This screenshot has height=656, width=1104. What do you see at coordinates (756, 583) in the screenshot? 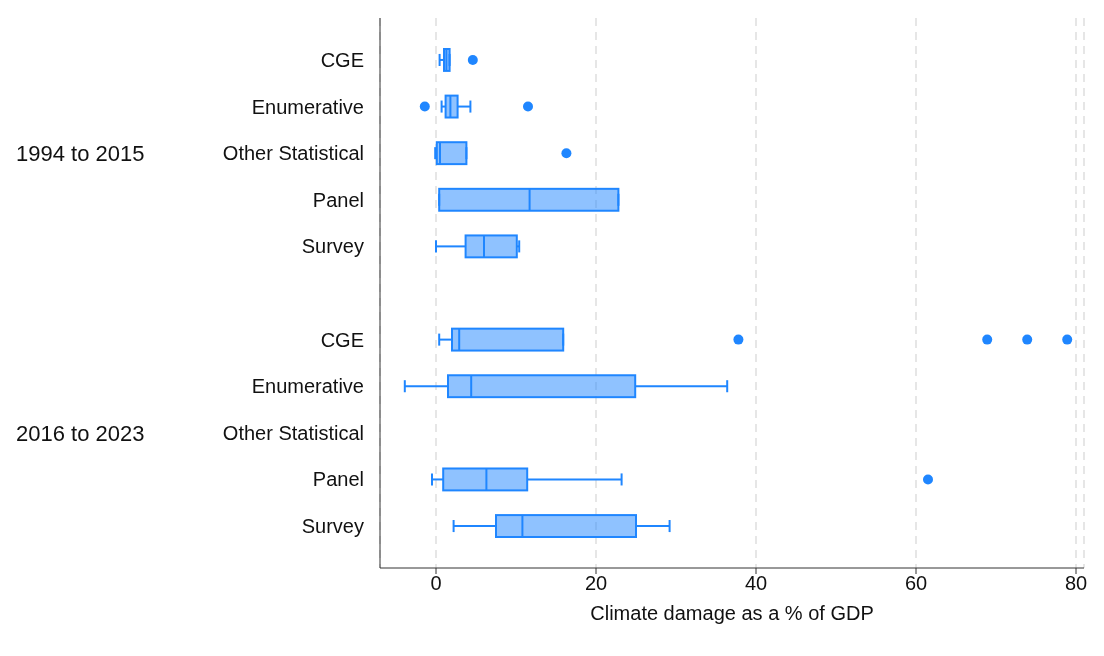
I see `x-tick-label: 40` at bounding box center [756, 583].